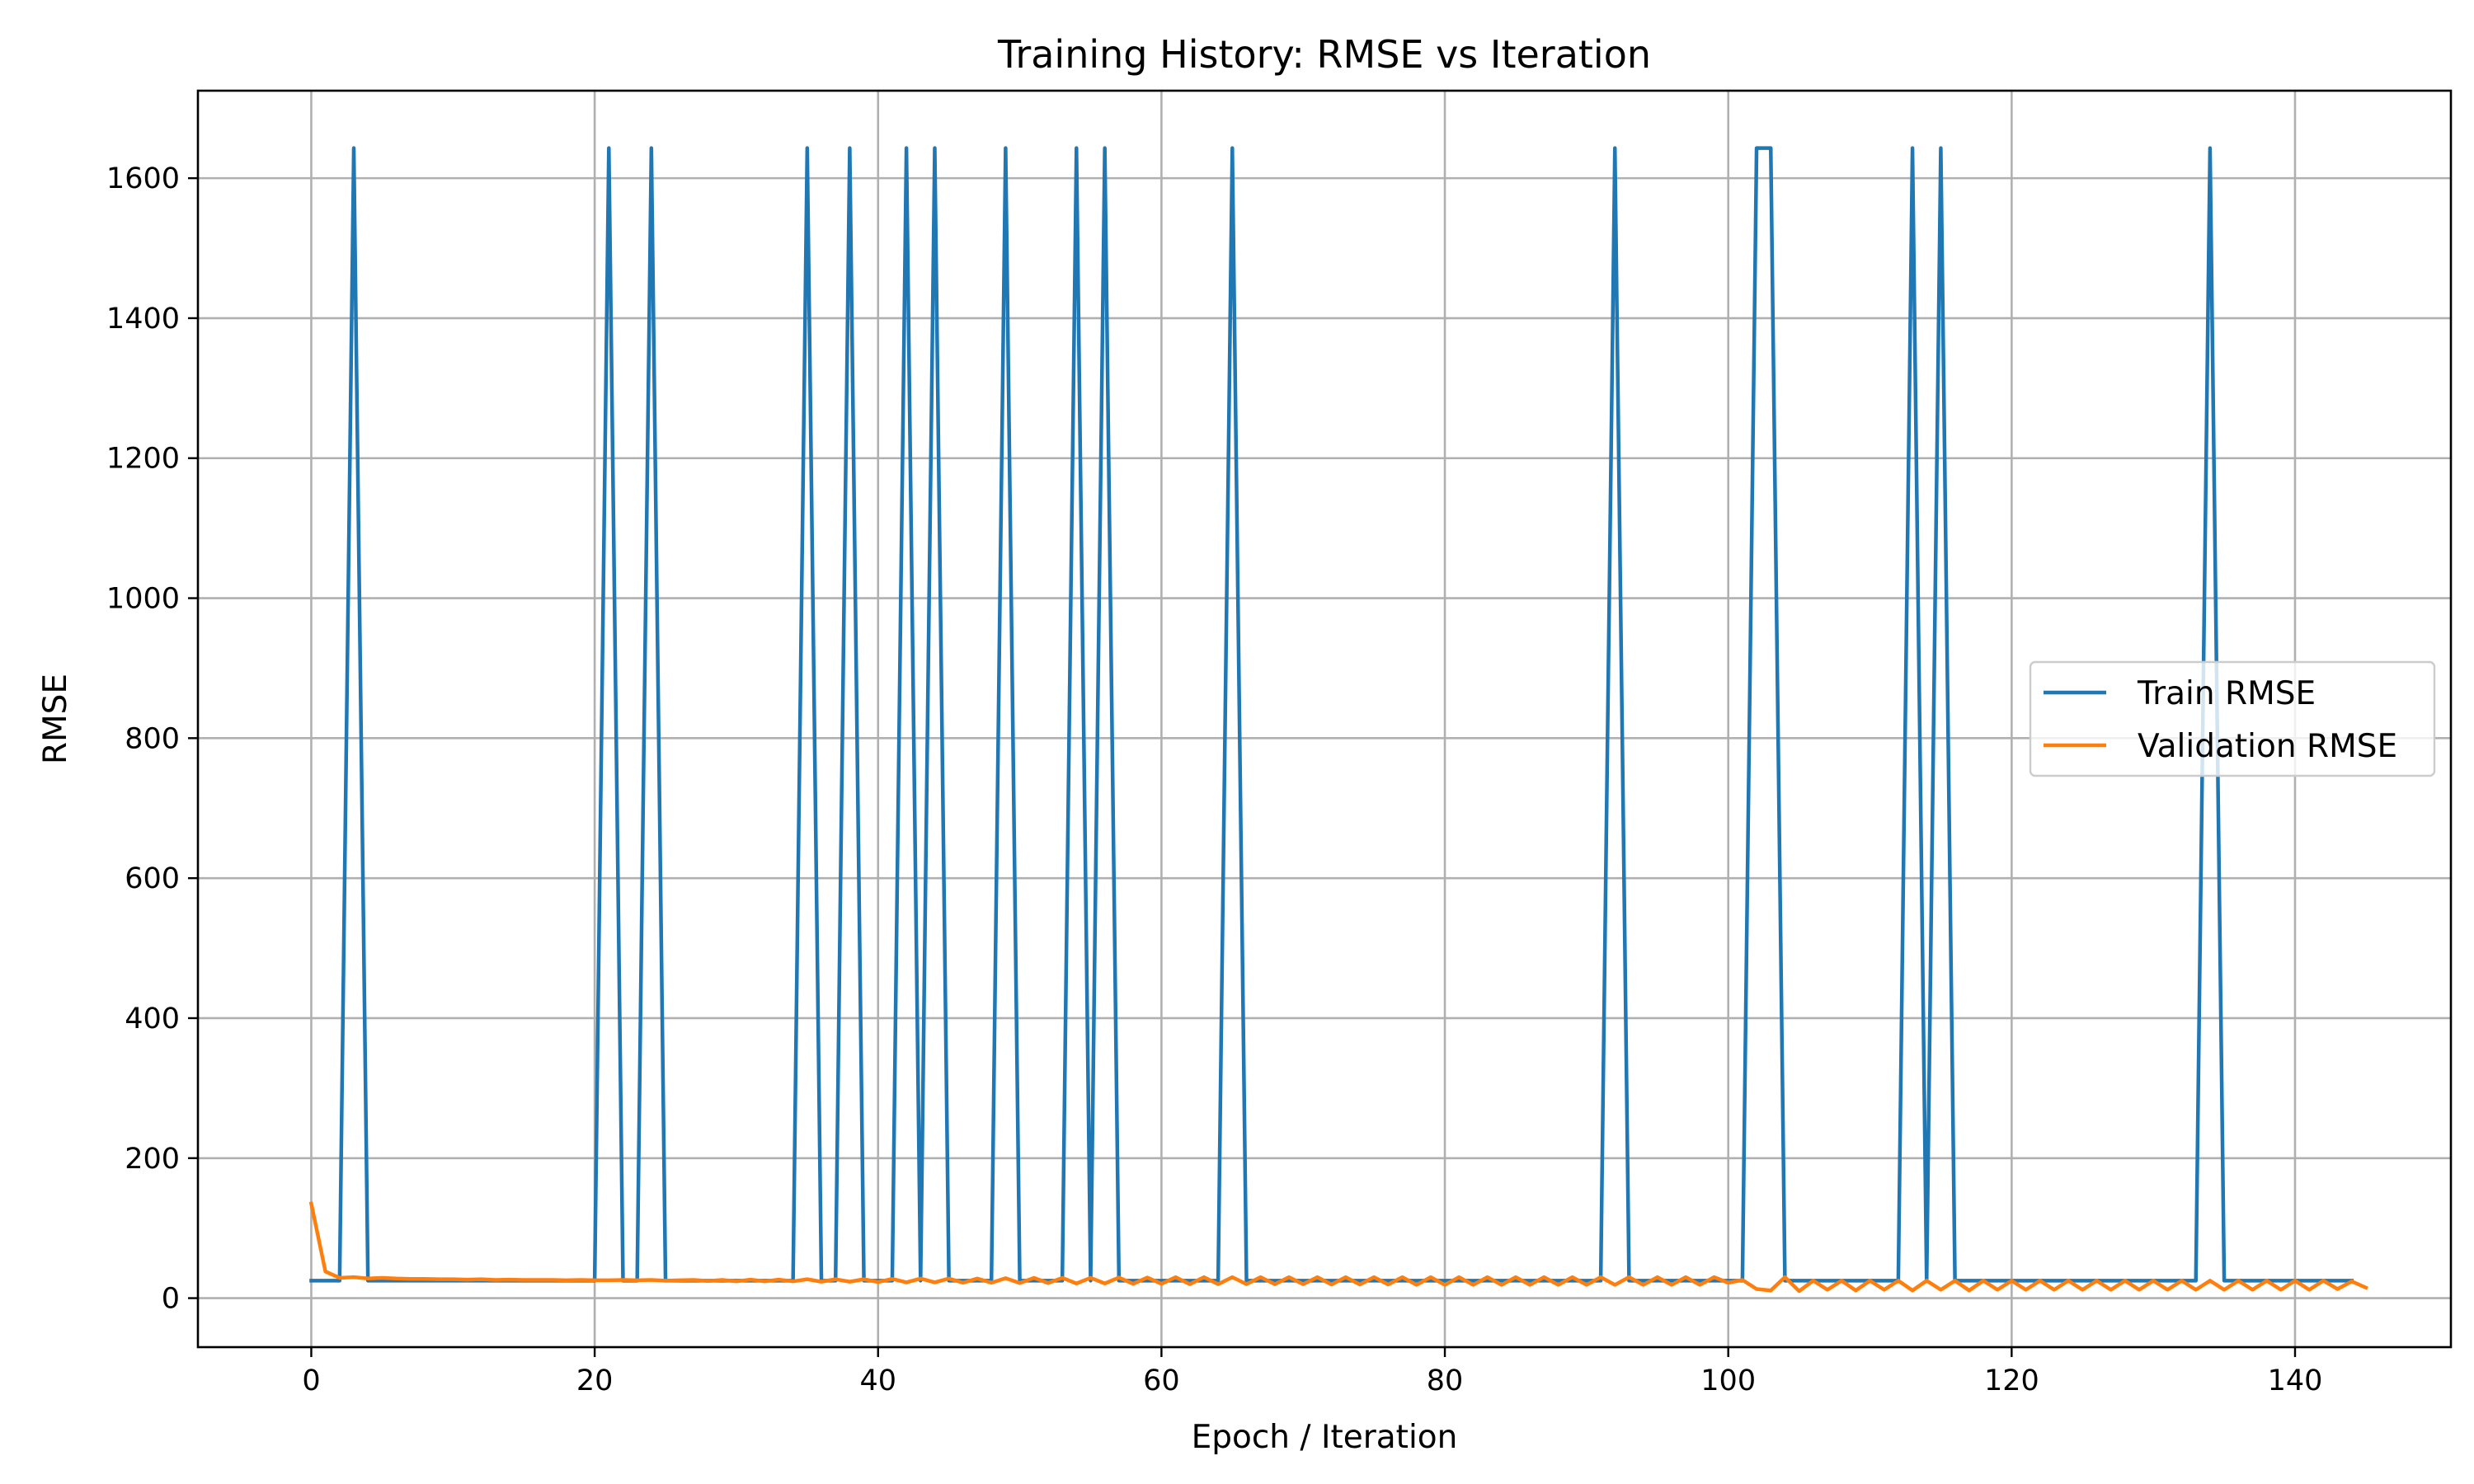 This screenshot has width=2474, height=1484. I want to click on x-tick-label: 60, so click(1161, 1380).